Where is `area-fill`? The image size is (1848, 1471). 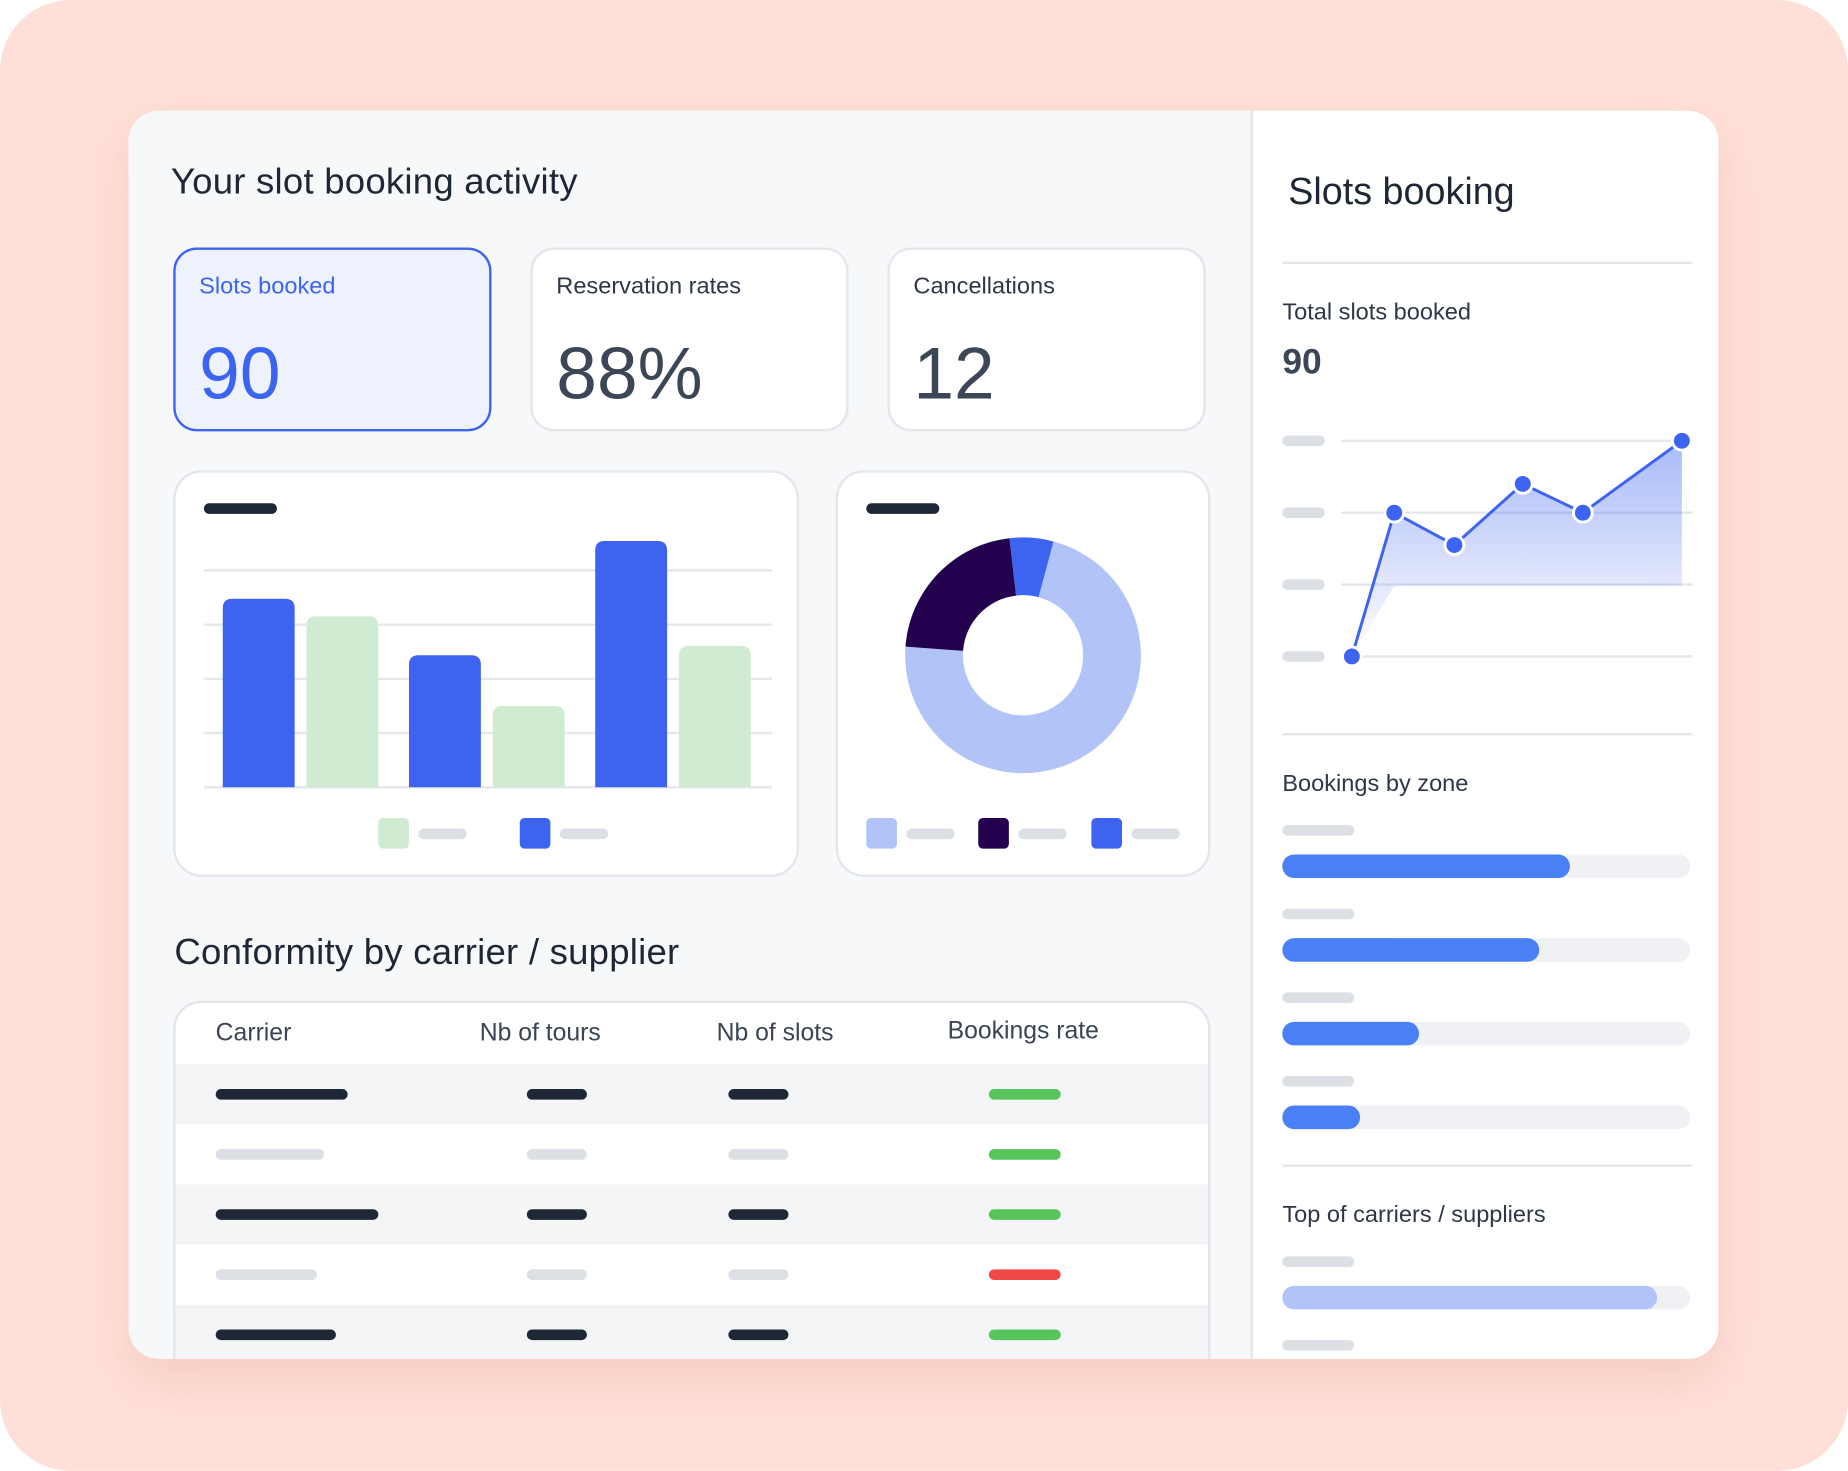
area-fill is located at coordinates (1516, 548).